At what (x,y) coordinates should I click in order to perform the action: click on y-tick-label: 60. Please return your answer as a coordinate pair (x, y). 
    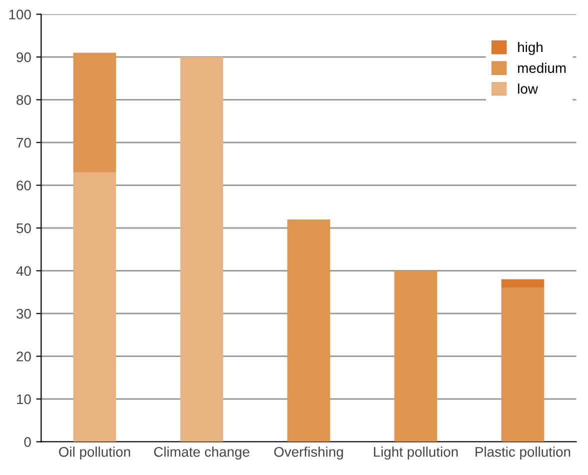
    Looking at the image, I should click on (23, 185).